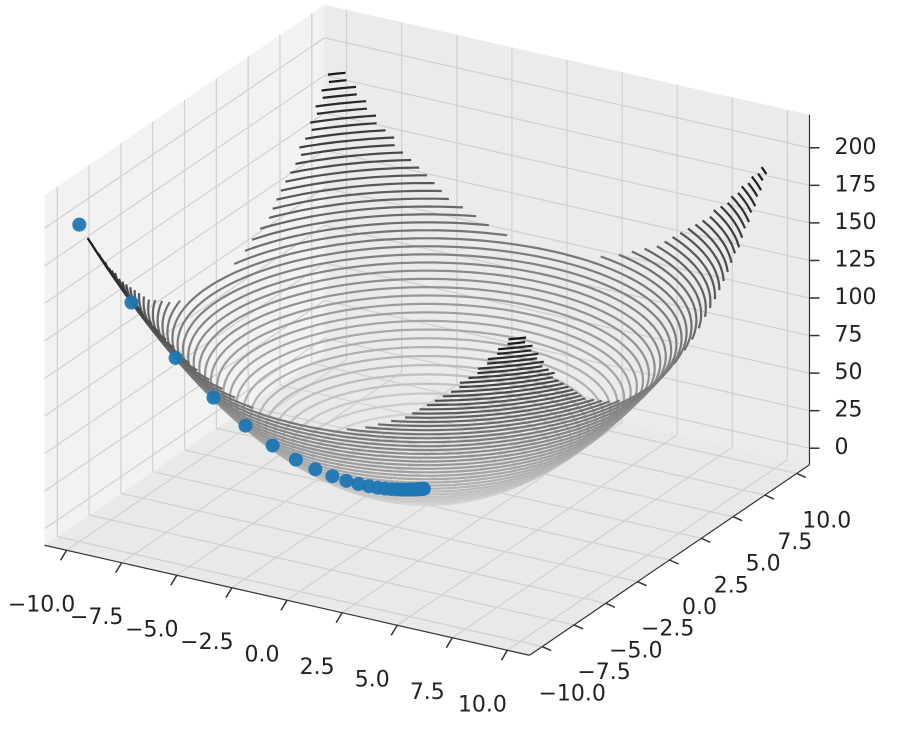 Image resolution: width=899 pixels, height=738 pixels. What do you see at coordinates (855, 147) in the screenshot?
I see `z-tick-label: 200` at bounding box center [855, 147].